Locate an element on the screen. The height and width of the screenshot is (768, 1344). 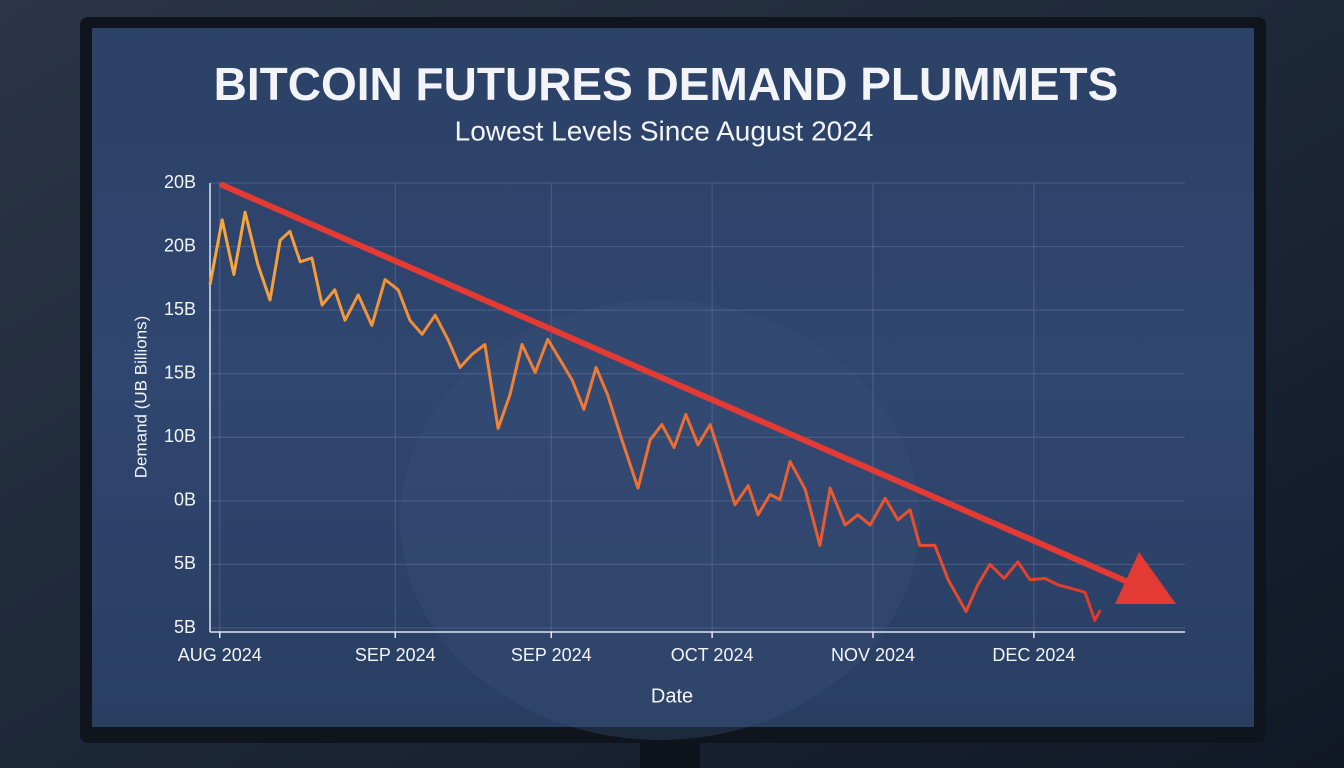
chart-title: BITCOIN FUTURES DEMAND PLUMMETS is located at coordinates (666, 84).